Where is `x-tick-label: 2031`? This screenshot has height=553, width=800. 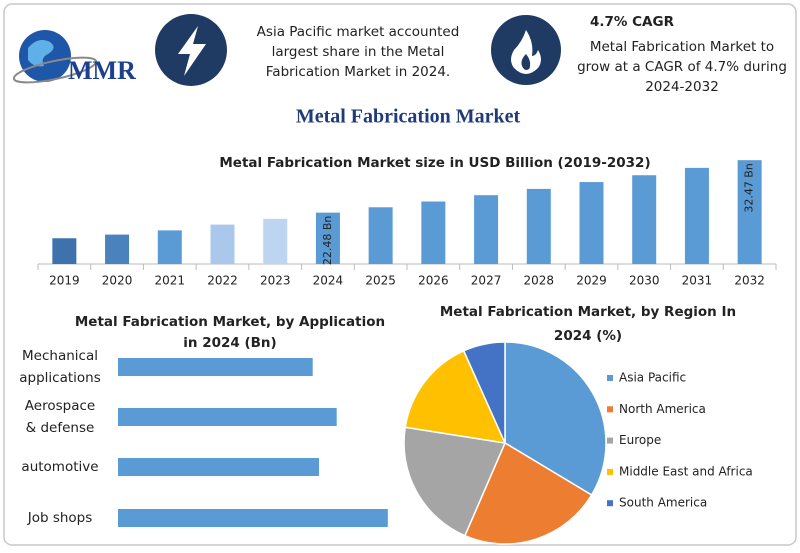 x-tick-label: 2031 is located at coordinates (697, 281).